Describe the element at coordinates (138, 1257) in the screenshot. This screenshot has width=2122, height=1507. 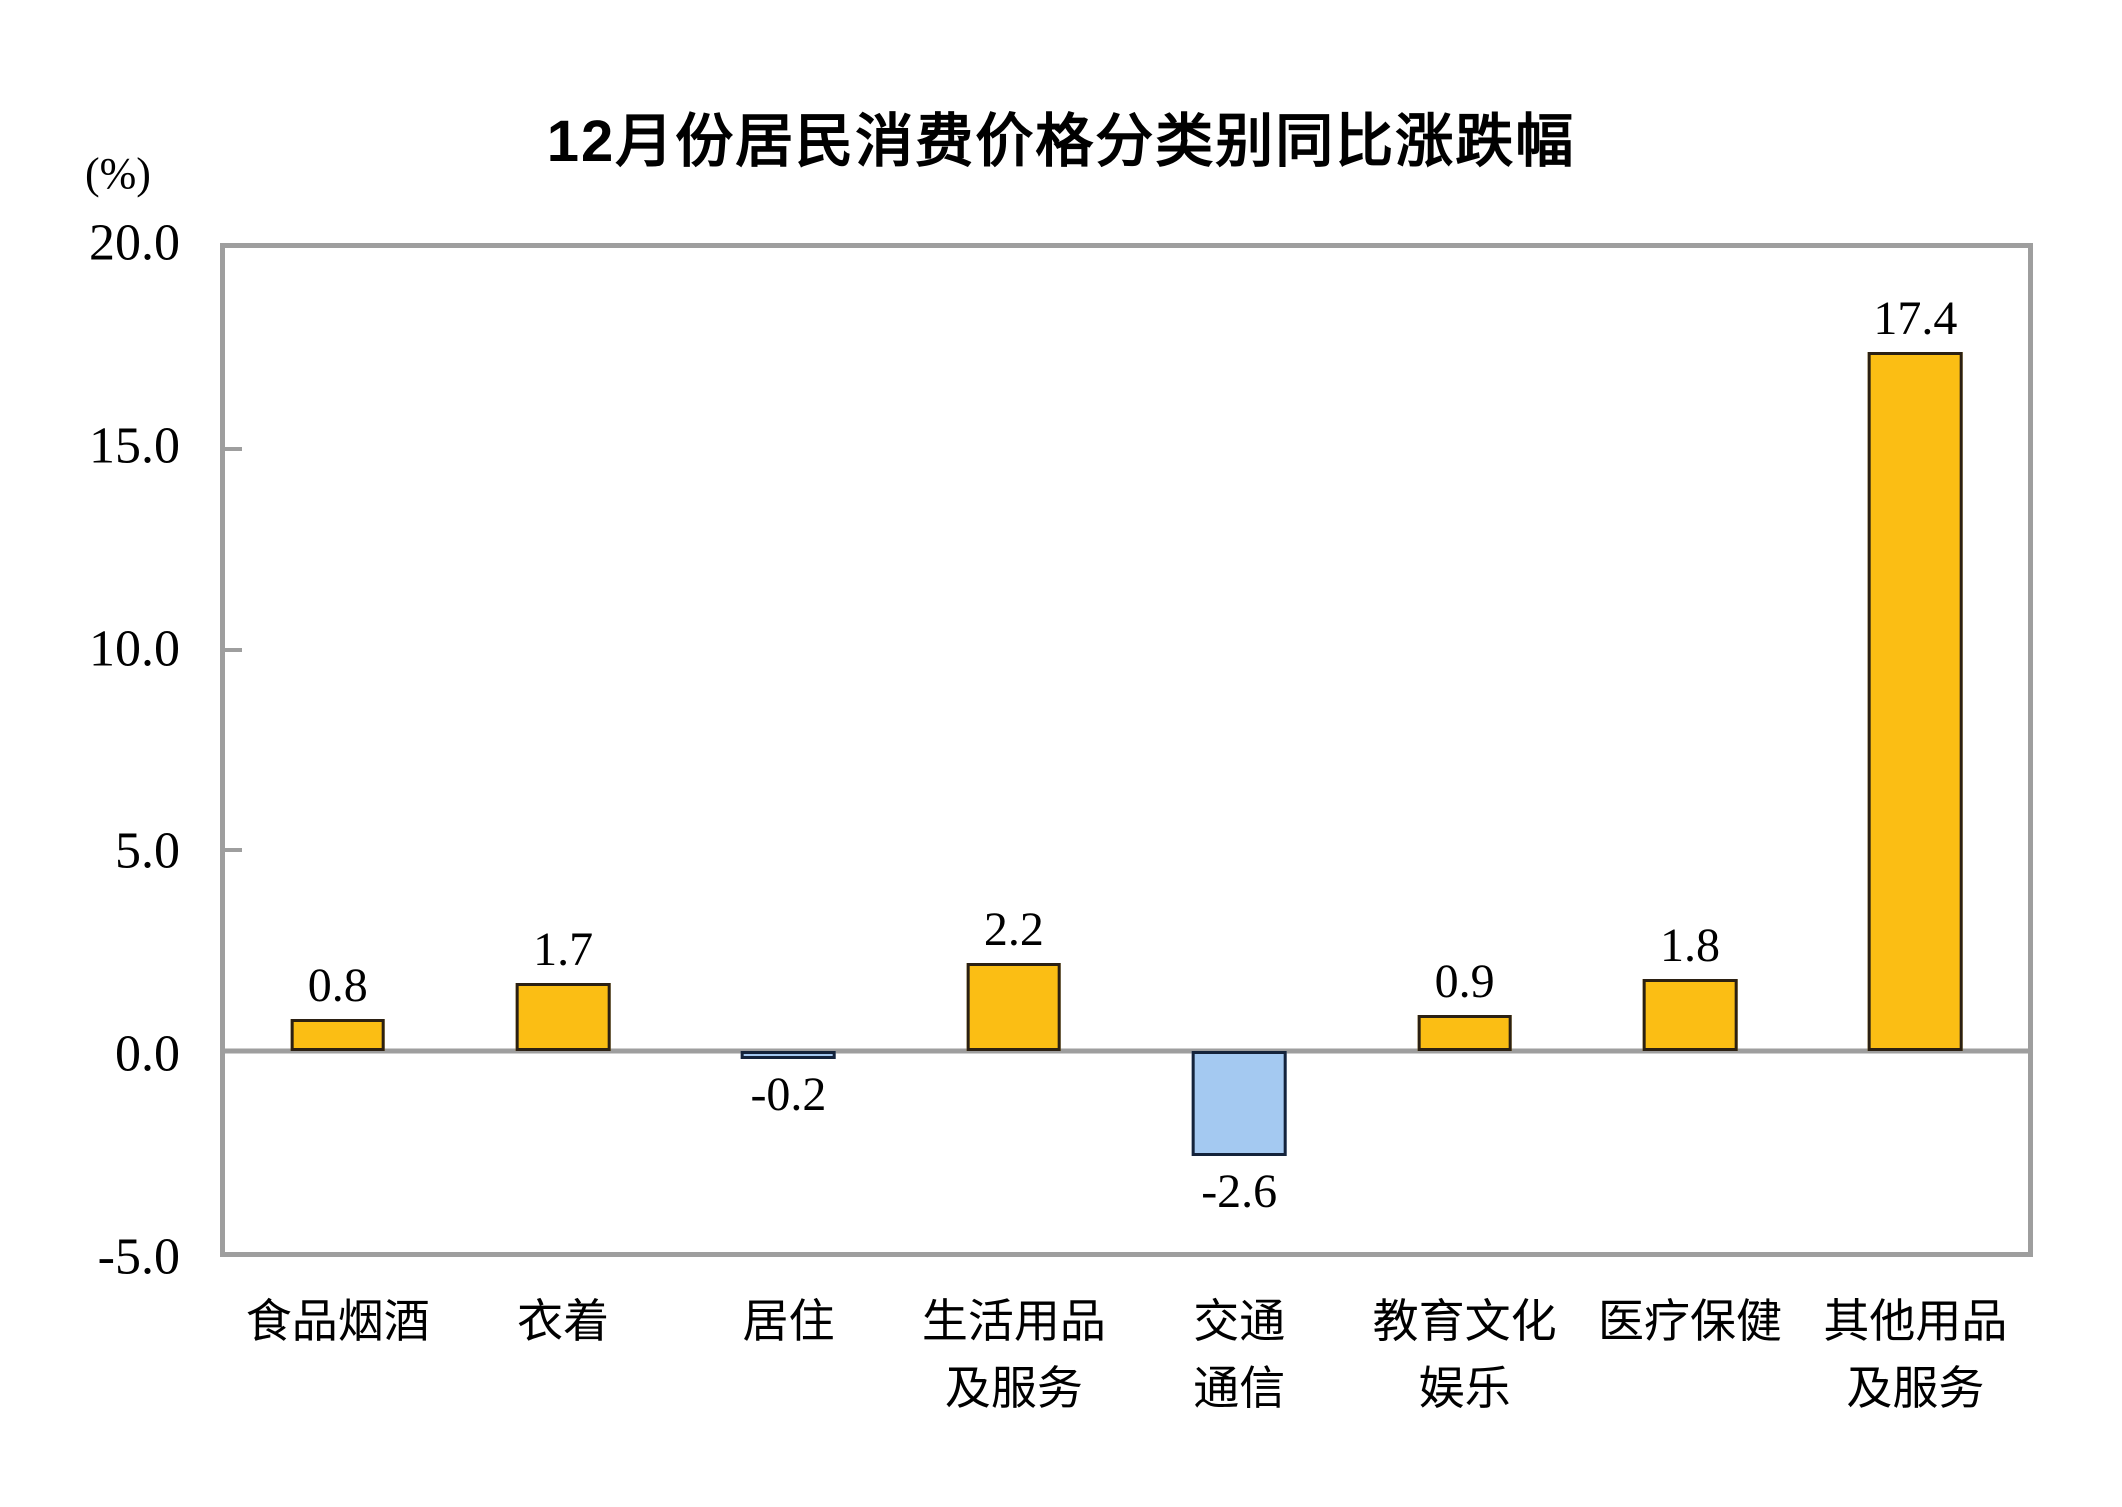
I see `y-tick-label: -5.0` at that location.